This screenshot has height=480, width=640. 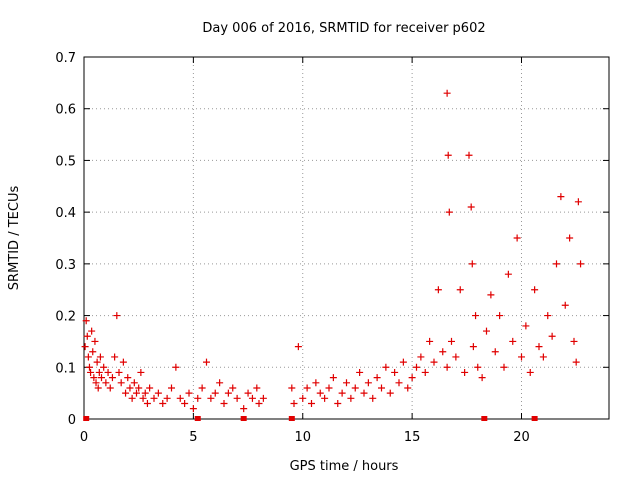 I want to click on y-tick-label: 0.7, so click(x=65, y=58).